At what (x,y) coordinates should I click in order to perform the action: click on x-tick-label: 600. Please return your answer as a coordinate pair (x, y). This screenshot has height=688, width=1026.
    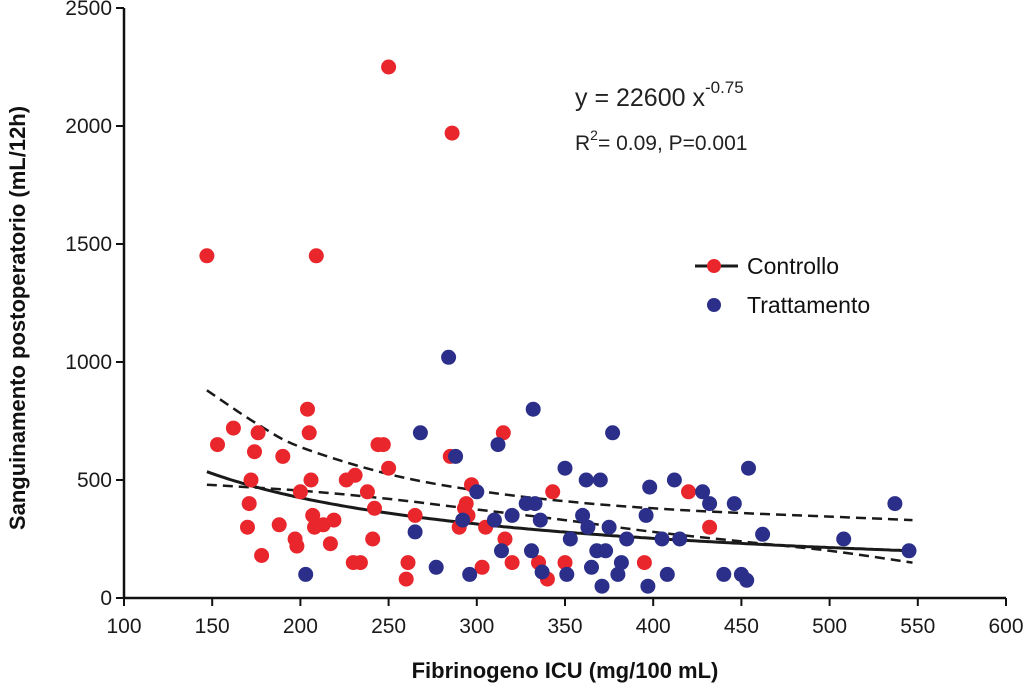
    Looking at the image, I should click on (1005, 626).